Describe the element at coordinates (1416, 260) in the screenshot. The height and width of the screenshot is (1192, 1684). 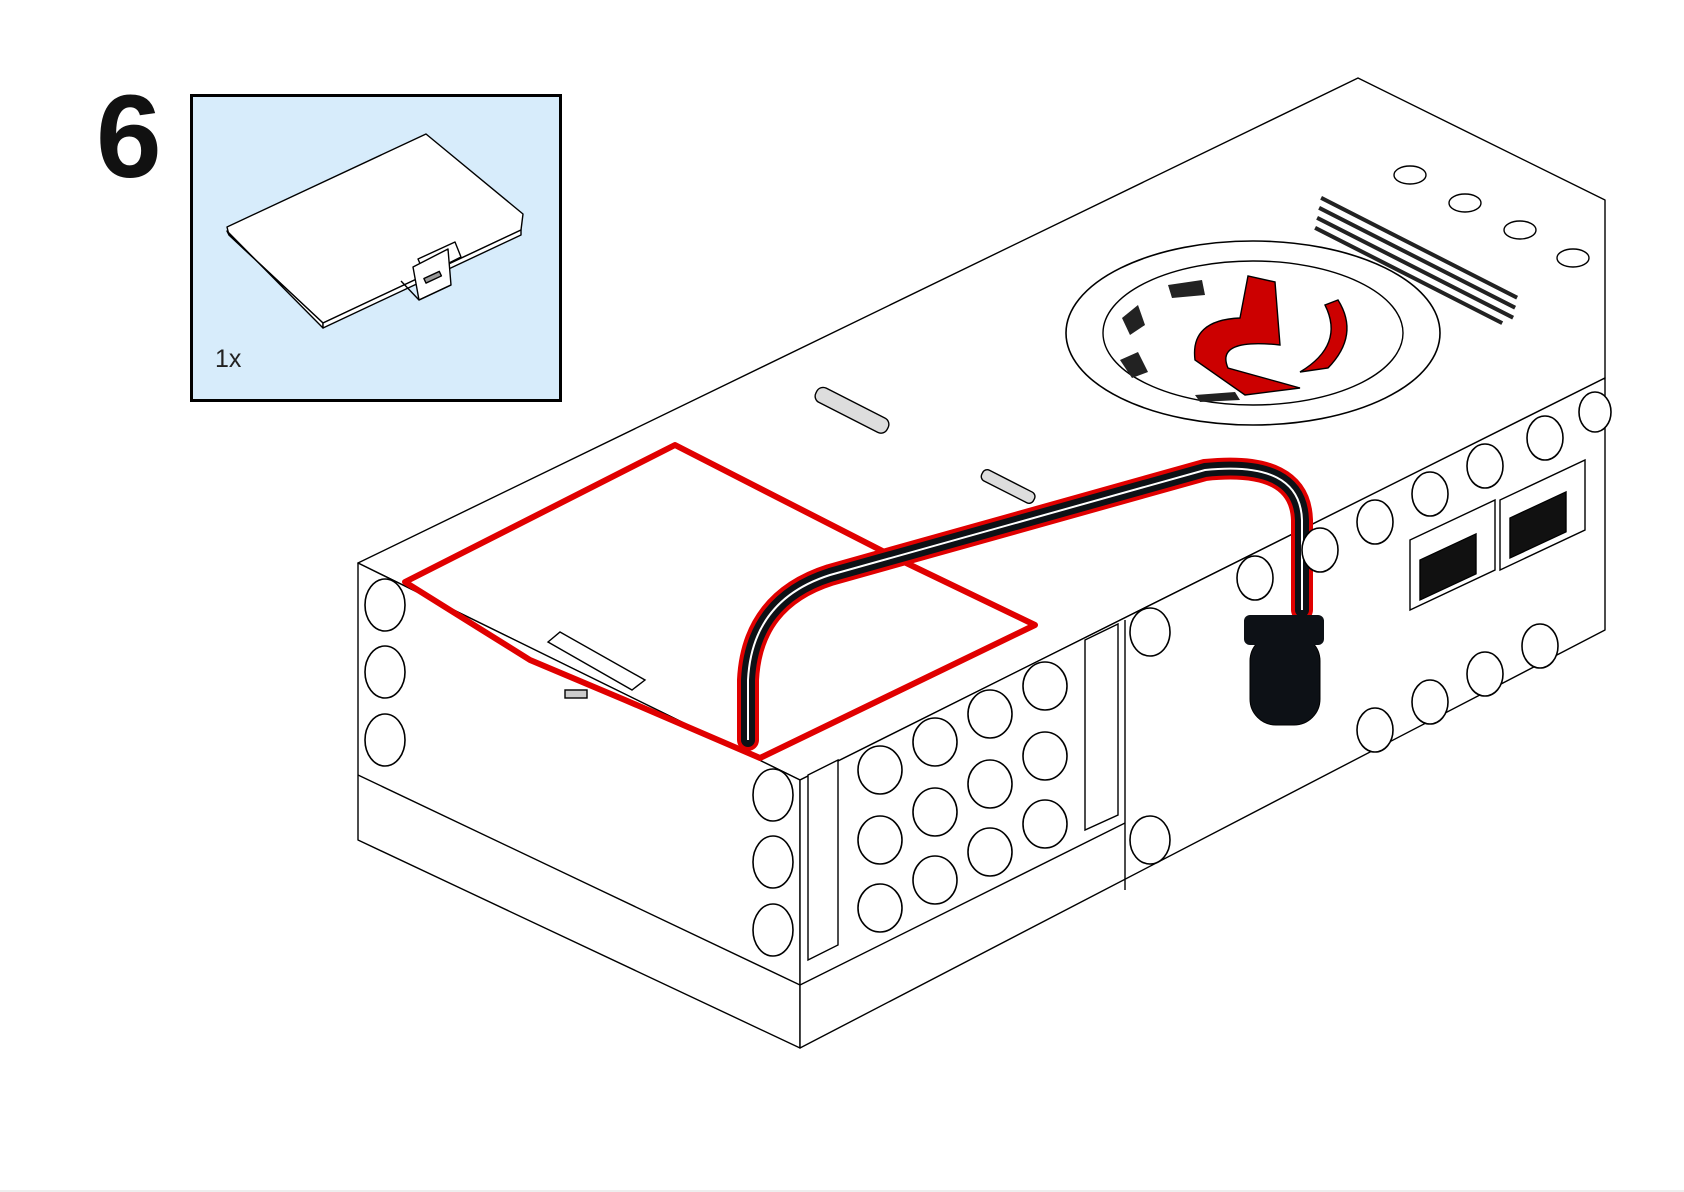
I see `speaker-grille-icon` at that location.